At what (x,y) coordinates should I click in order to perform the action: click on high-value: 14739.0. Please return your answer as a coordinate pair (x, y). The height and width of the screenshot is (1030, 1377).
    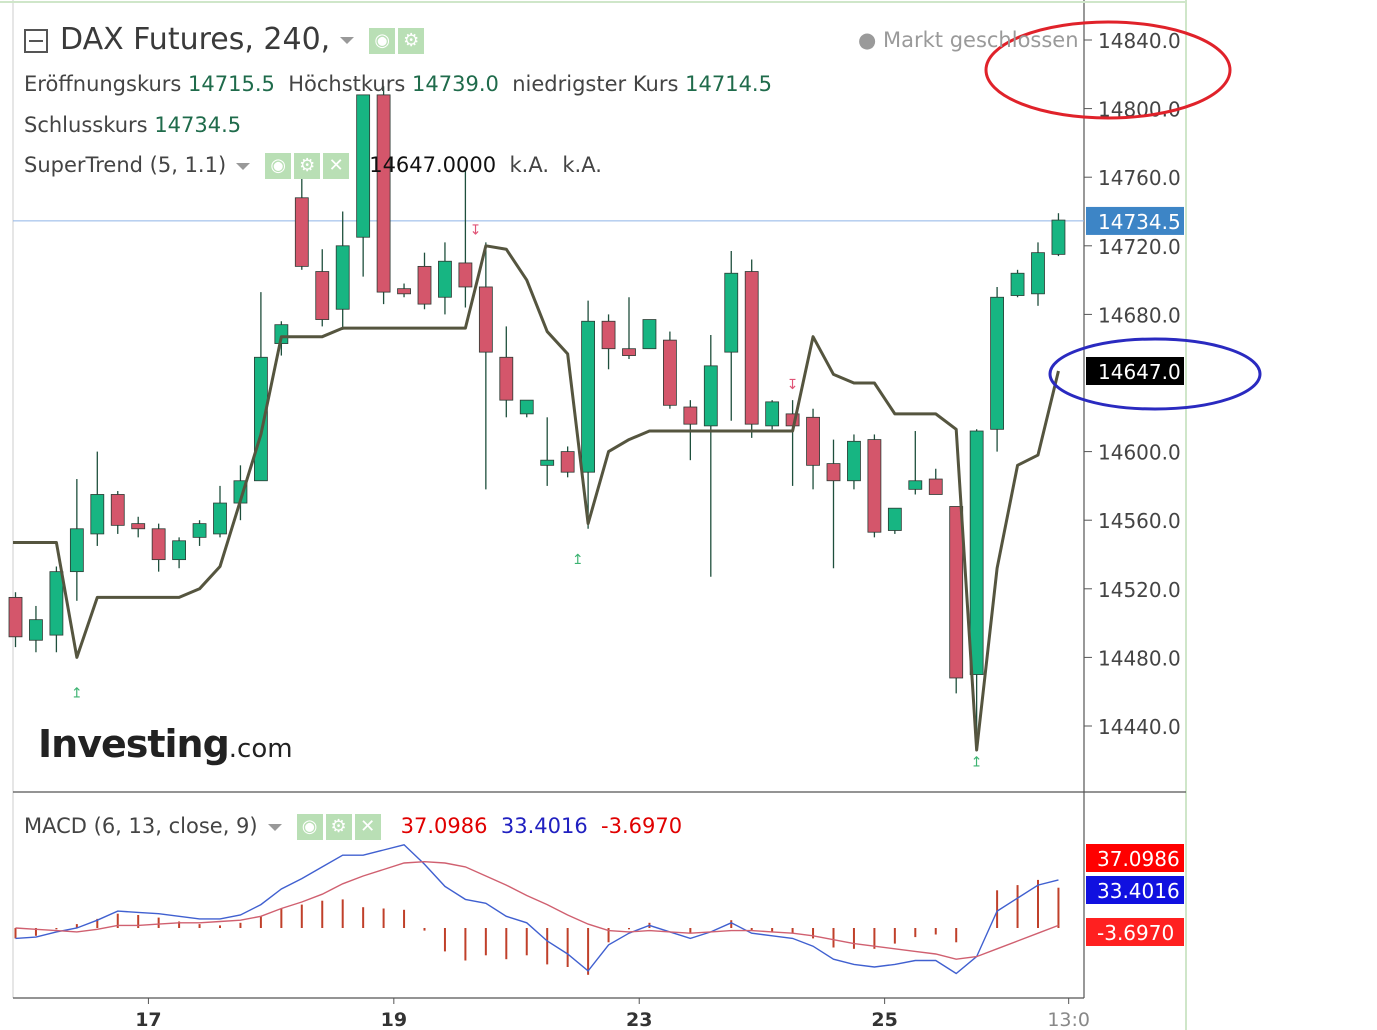
    Looking at the image, I should click on (455, 84).